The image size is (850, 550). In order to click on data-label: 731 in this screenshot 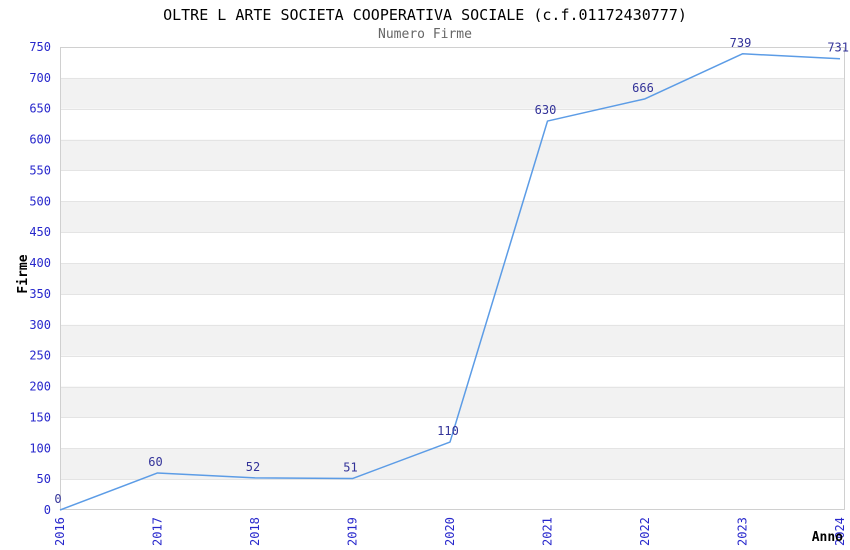, I will do `click(838, 48)`.